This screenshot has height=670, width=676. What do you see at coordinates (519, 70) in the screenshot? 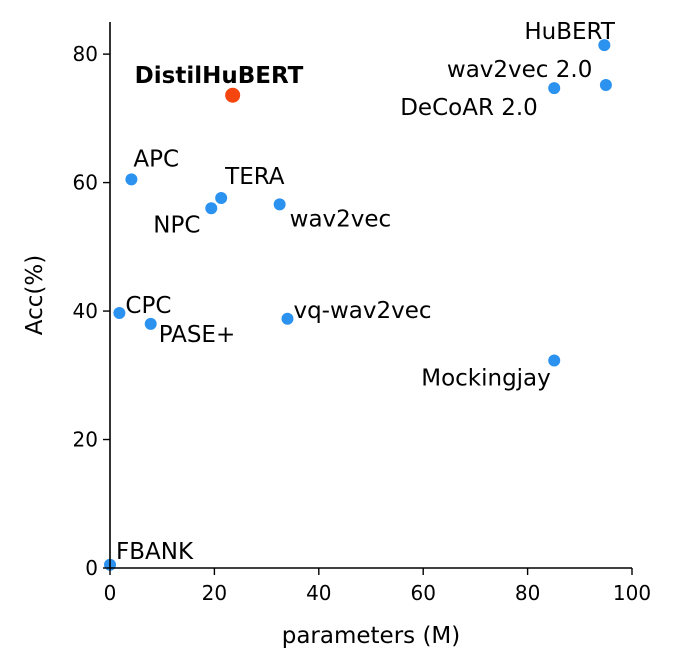
I see `point-label-wav2vec-2-0: wav2vec 2.0` at bounding box center [519, 70].